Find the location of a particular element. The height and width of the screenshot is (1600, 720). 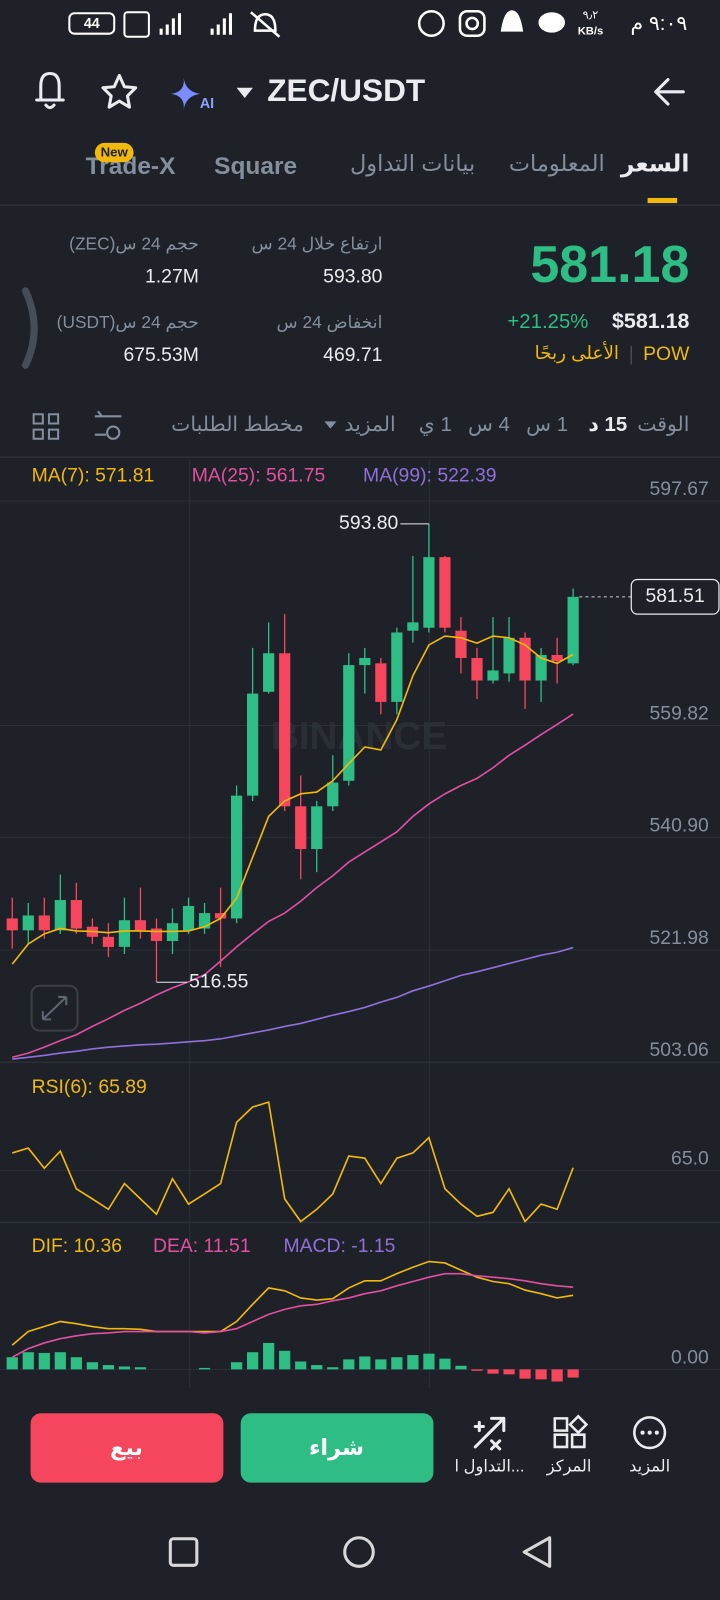

tag: POW is located at coordinates (666, 354).